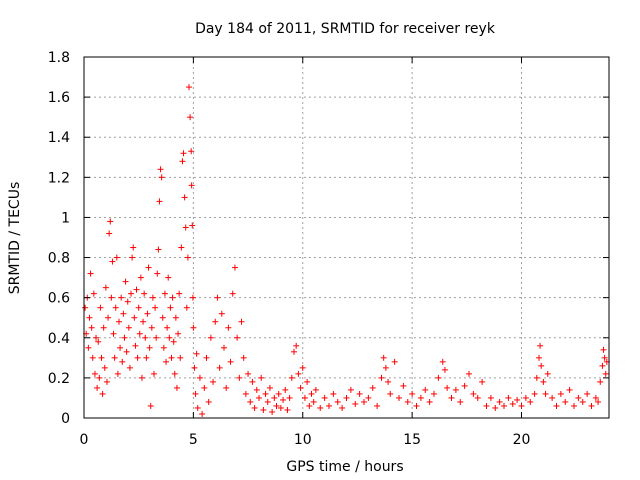 The height and width of the screenshot is (480, 640). I want to click on x-tick-label: 0, so click(84, 440).